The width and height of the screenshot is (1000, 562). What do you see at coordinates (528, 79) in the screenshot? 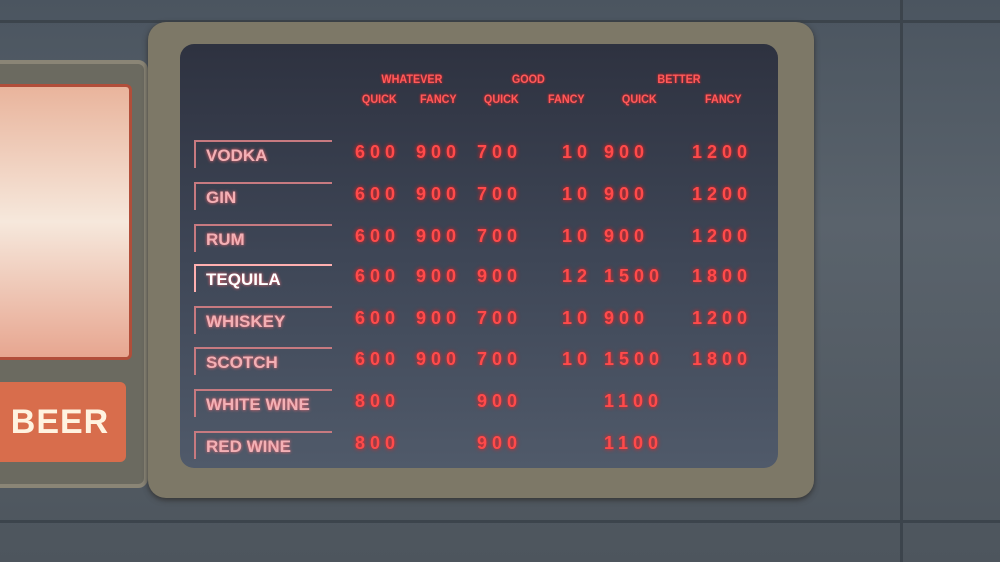
I see `group-header: GOOD` at bounding box center [528, 79].